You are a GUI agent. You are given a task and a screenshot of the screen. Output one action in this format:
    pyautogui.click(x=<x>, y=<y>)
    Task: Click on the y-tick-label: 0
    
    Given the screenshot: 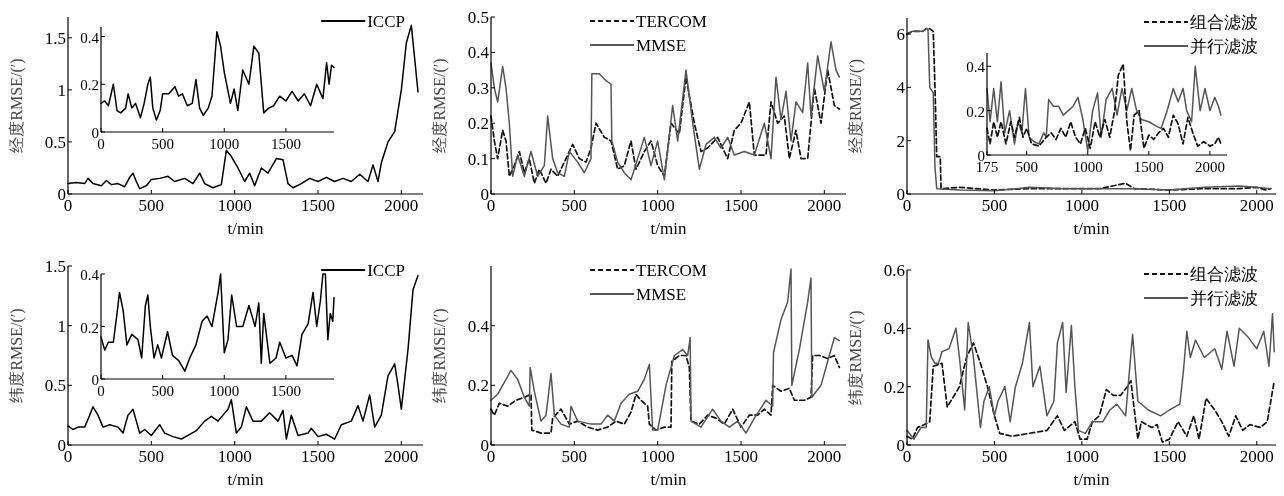 What is the action you would take?
    pyautogui.click(x=981, y=156)
    